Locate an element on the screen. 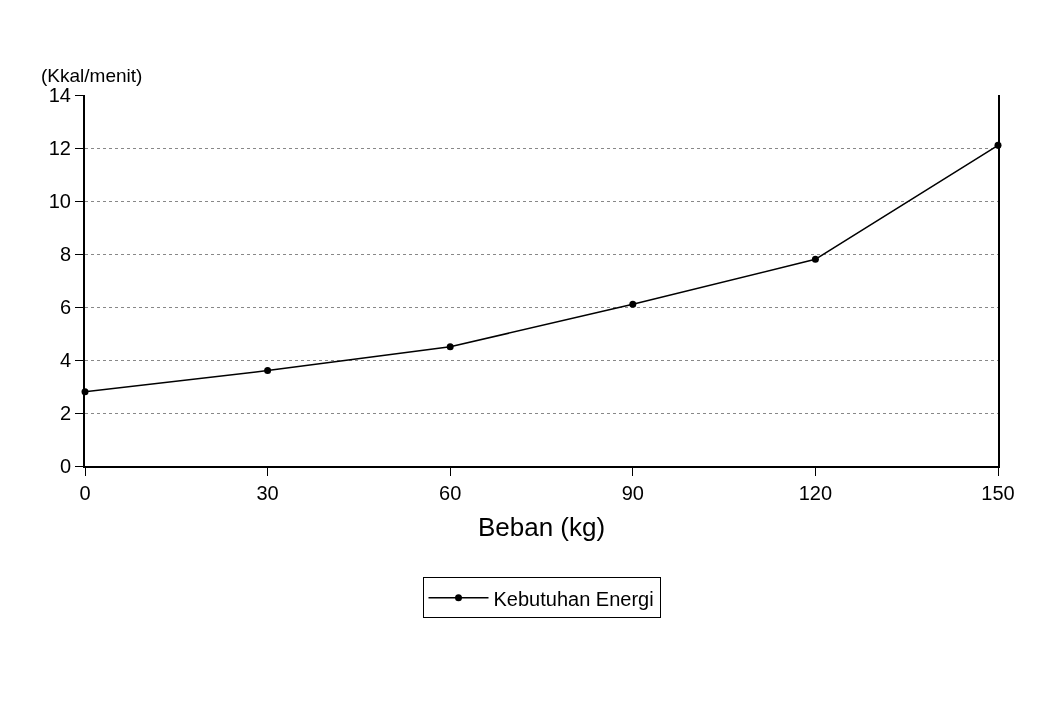 This screenshot has height=706, width=1053. x-tick-label: 90 is located at coordinates (632, 493).